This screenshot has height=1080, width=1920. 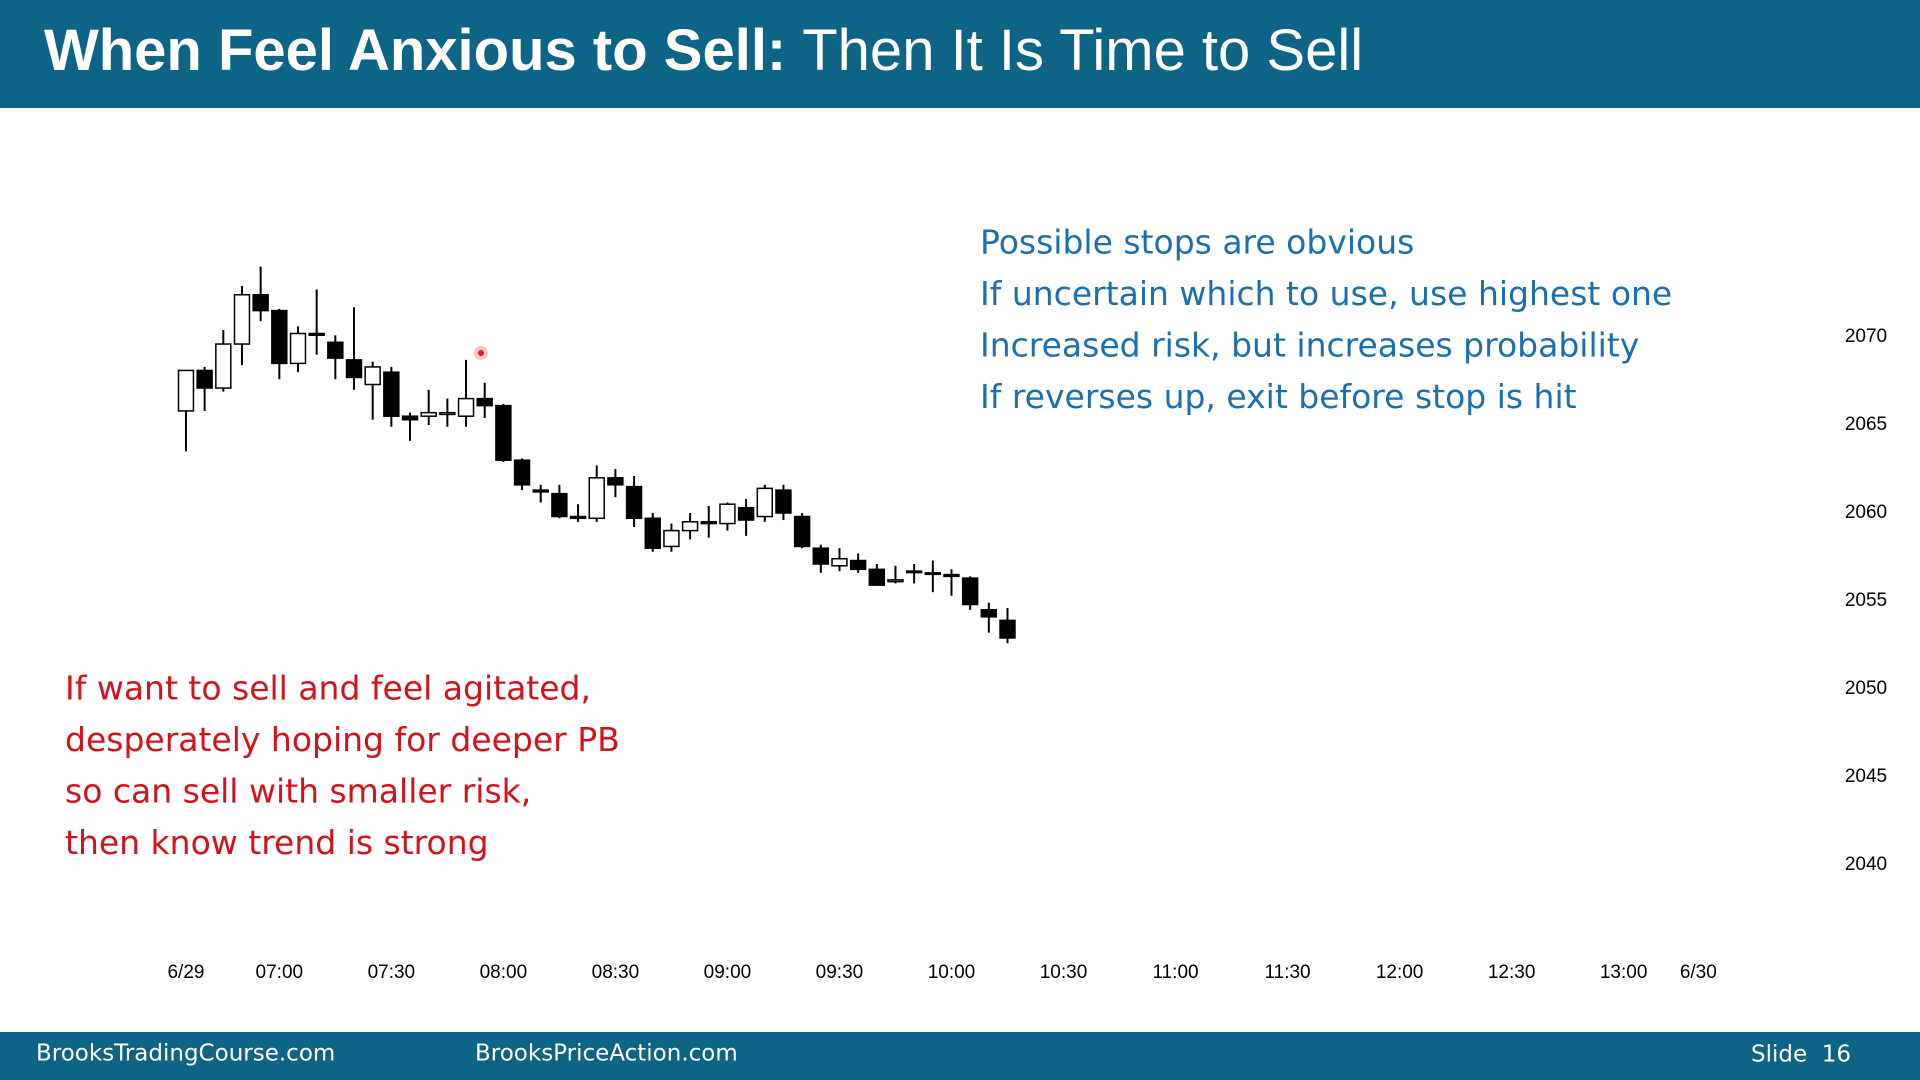 I want to click on footer-bar, so click(x=960, y=1056).